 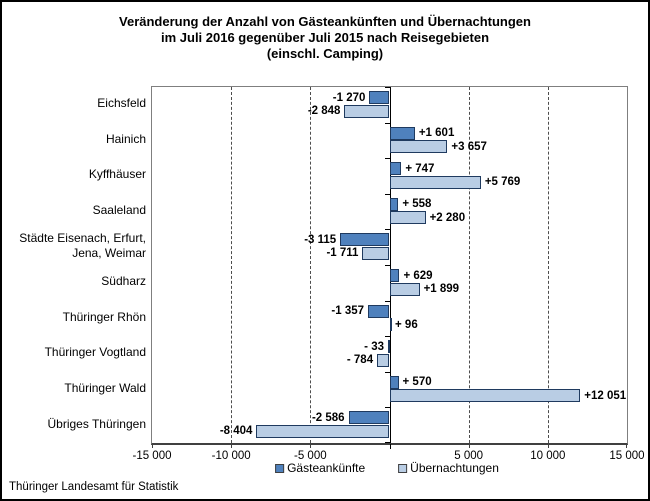 What do you see at coordinates (406, 324) in the screenshot?
I see `value-label: + 96` at bounding box center [406, 324].